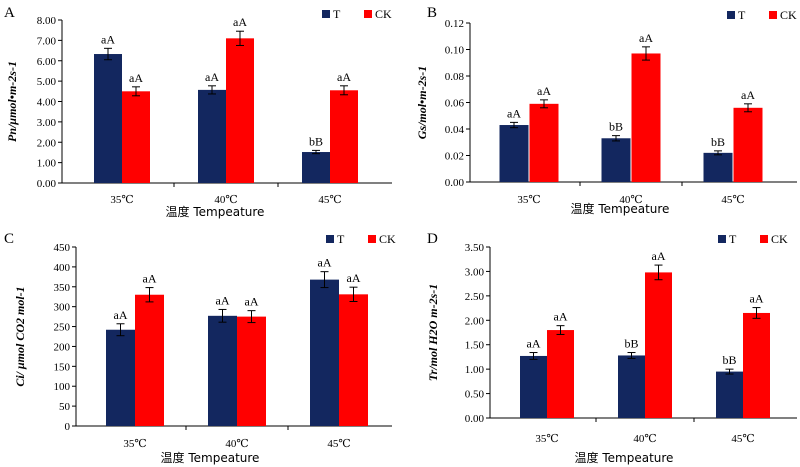  Describe the element at coordinates (383, 14) in the screenshot. I see `panel-a-legend-label-ck: CK` at that location.